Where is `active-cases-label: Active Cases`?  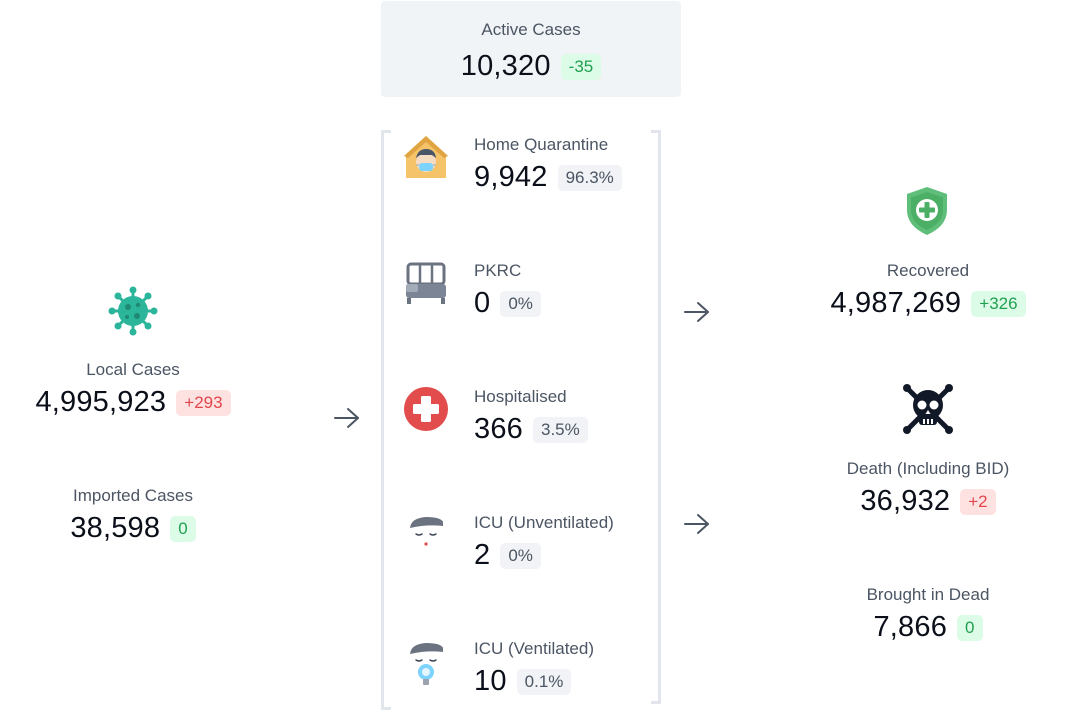 active-cases-label: Active Cases is located at coordinates (531, 29).